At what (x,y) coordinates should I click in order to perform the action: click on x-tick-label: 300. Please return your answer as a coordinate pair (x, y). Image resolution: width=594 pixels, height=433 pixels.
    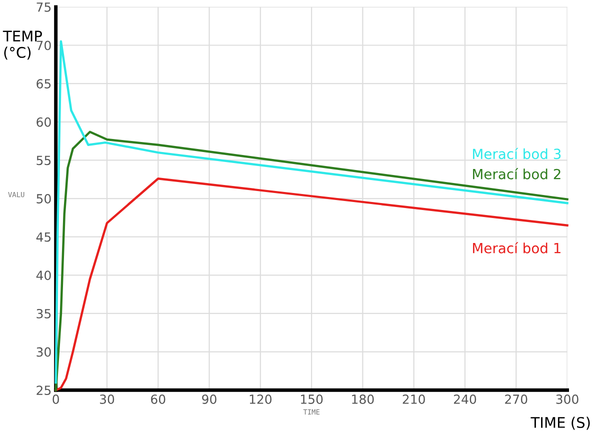
    Looking at the image, I should click on (567, 399).